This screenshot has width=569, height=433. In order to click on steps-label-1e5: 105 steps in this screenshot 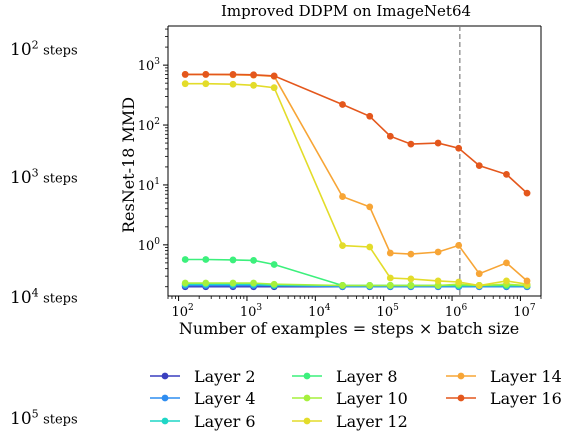, I will do `click(44, 418)`.